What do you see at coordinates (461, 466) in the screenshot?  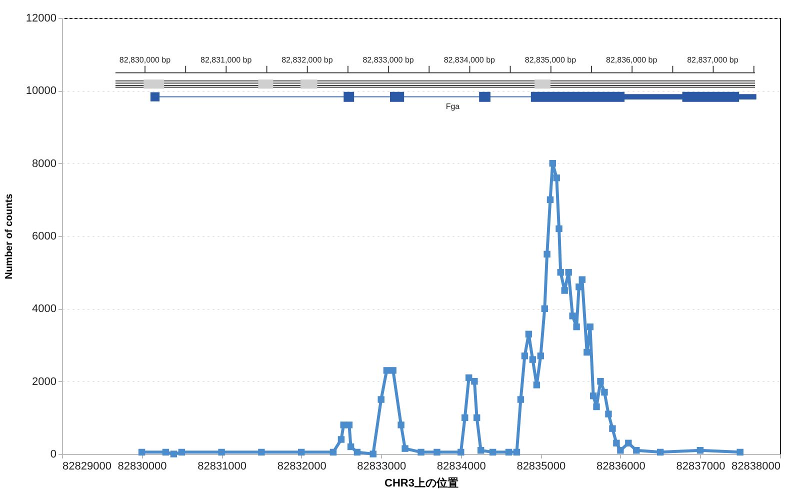 I see `x-tick-label: 82834000` at bounding box center [461, 466].